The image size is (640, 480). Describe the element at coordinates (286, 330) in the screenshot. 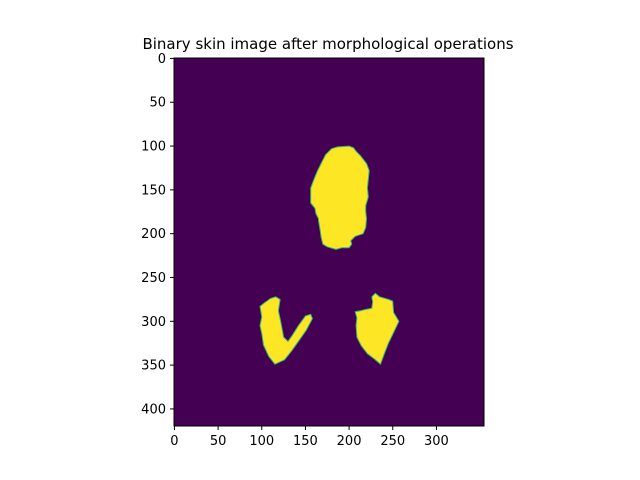

I see `region-left-hand` at that location.